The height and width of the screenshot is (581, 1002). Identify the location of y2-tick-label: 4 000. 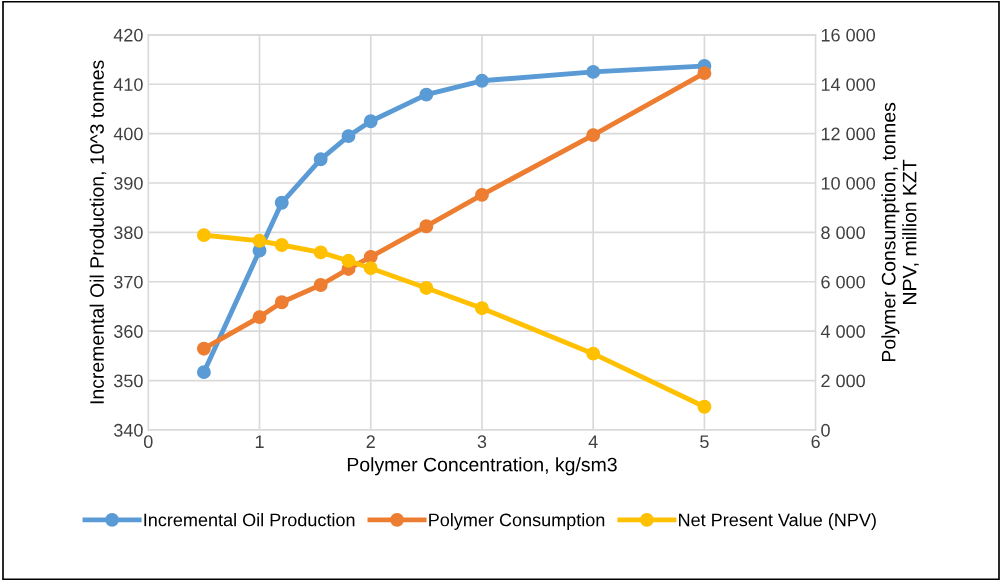
(842, 331).